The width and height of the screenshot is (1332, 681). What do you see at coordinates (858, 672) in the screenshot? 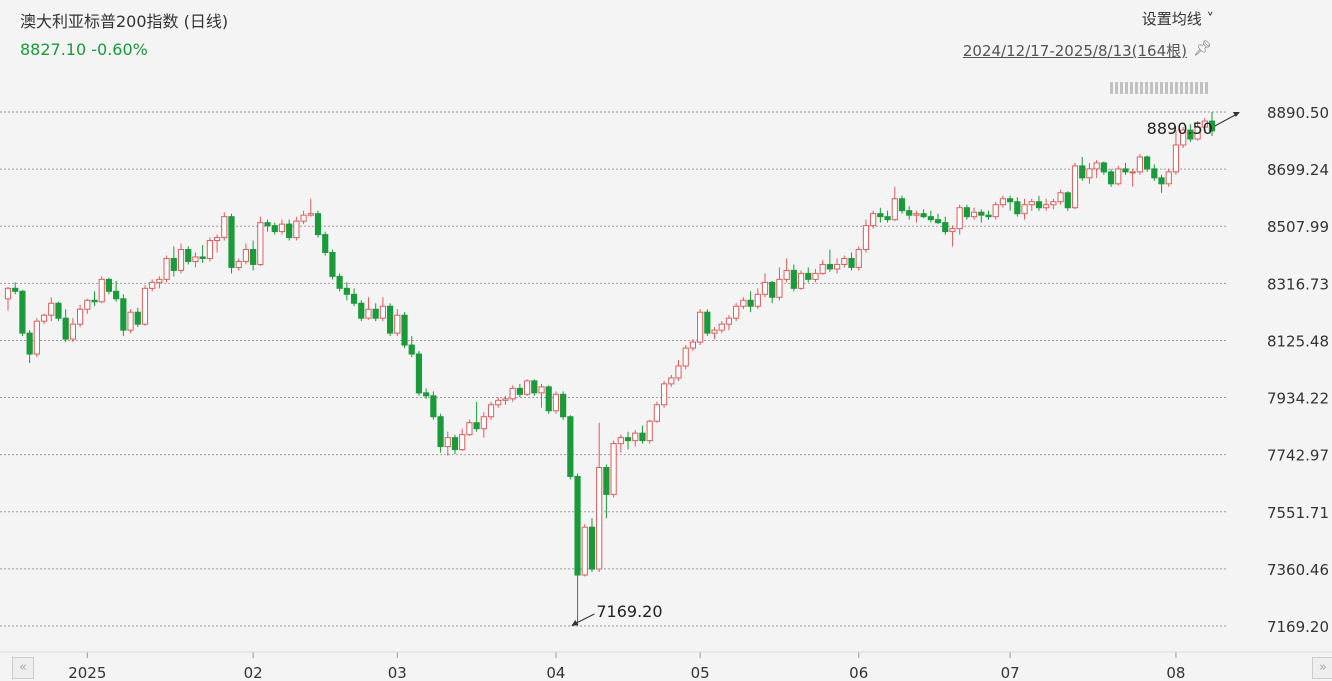
I see `x-tick-label: 06` at bounding box center [858, 672].